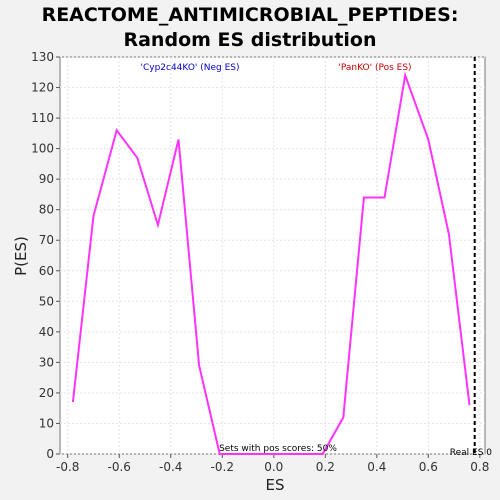 This screenshot has height=500, width=500. What do you see at coordinates (249, 40) in the screenshot?
I see `chart-subtitle: Random ES distribution` at bounding box center [249, 40].